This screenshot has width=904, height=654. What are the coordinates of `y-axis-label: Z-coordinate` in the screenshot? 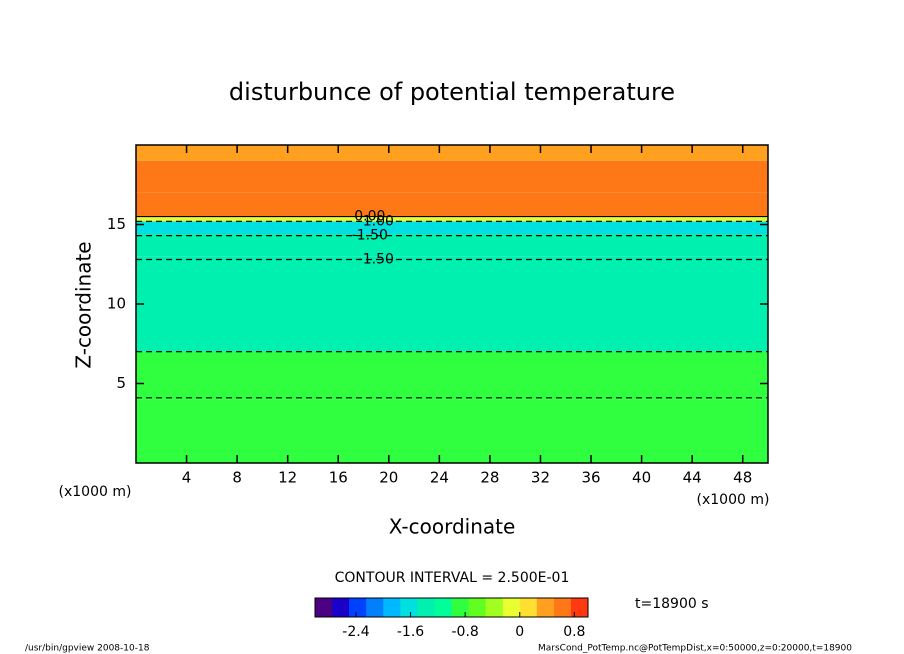 It's located at (84, 304).